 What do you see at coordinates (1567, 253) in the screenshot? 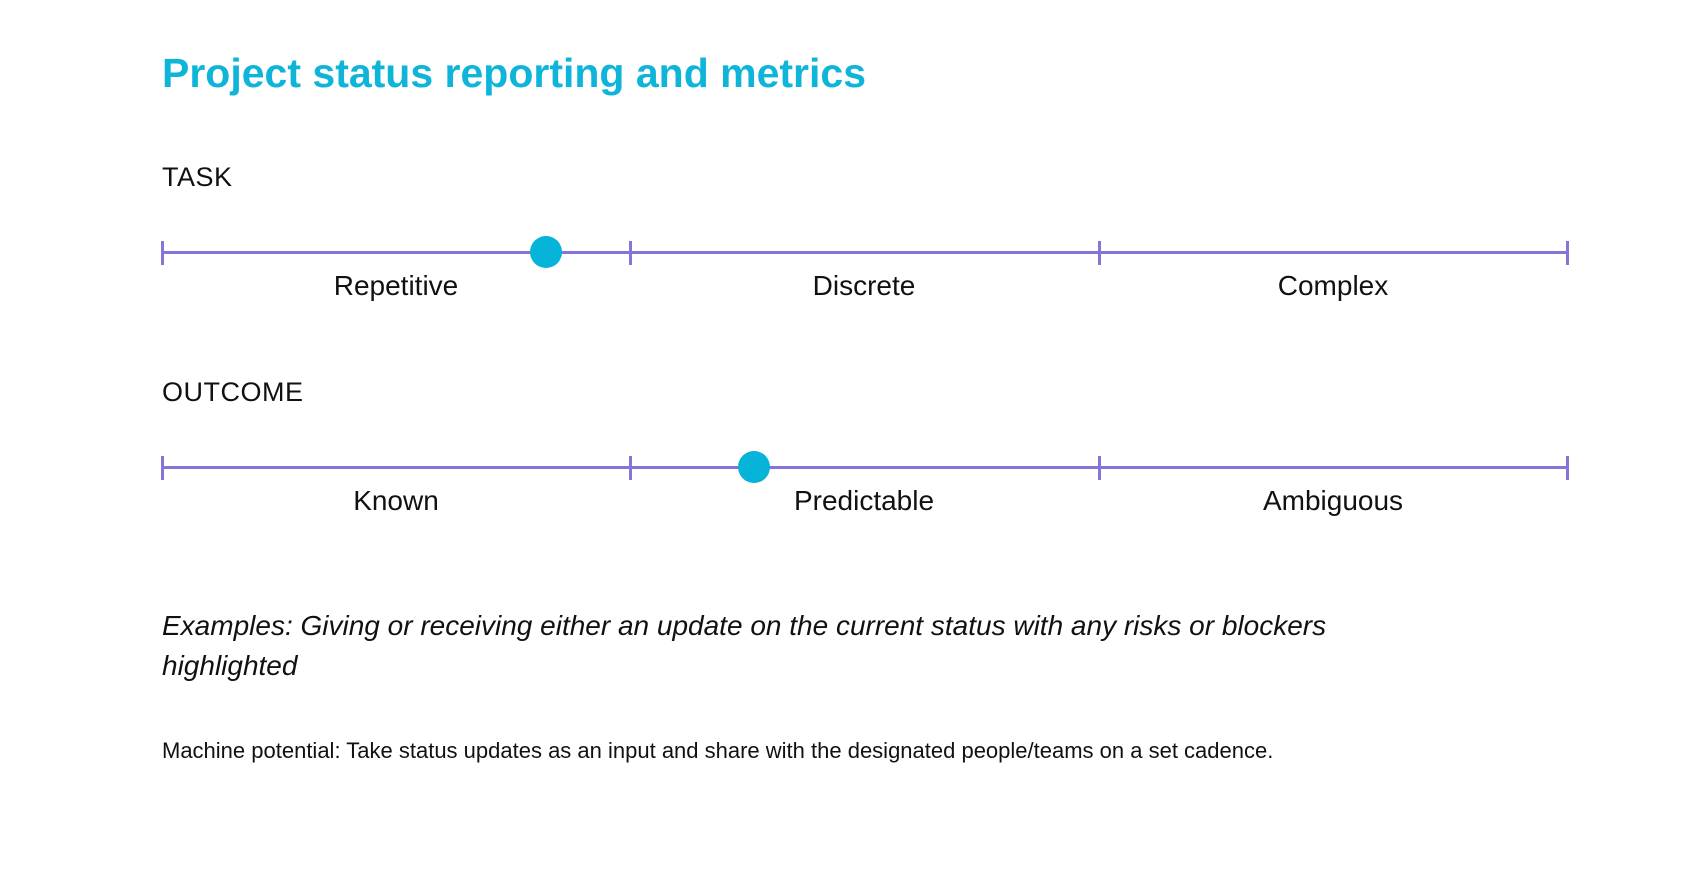
I see `task-scale-tick-end` at bounding box center [1567, 253].